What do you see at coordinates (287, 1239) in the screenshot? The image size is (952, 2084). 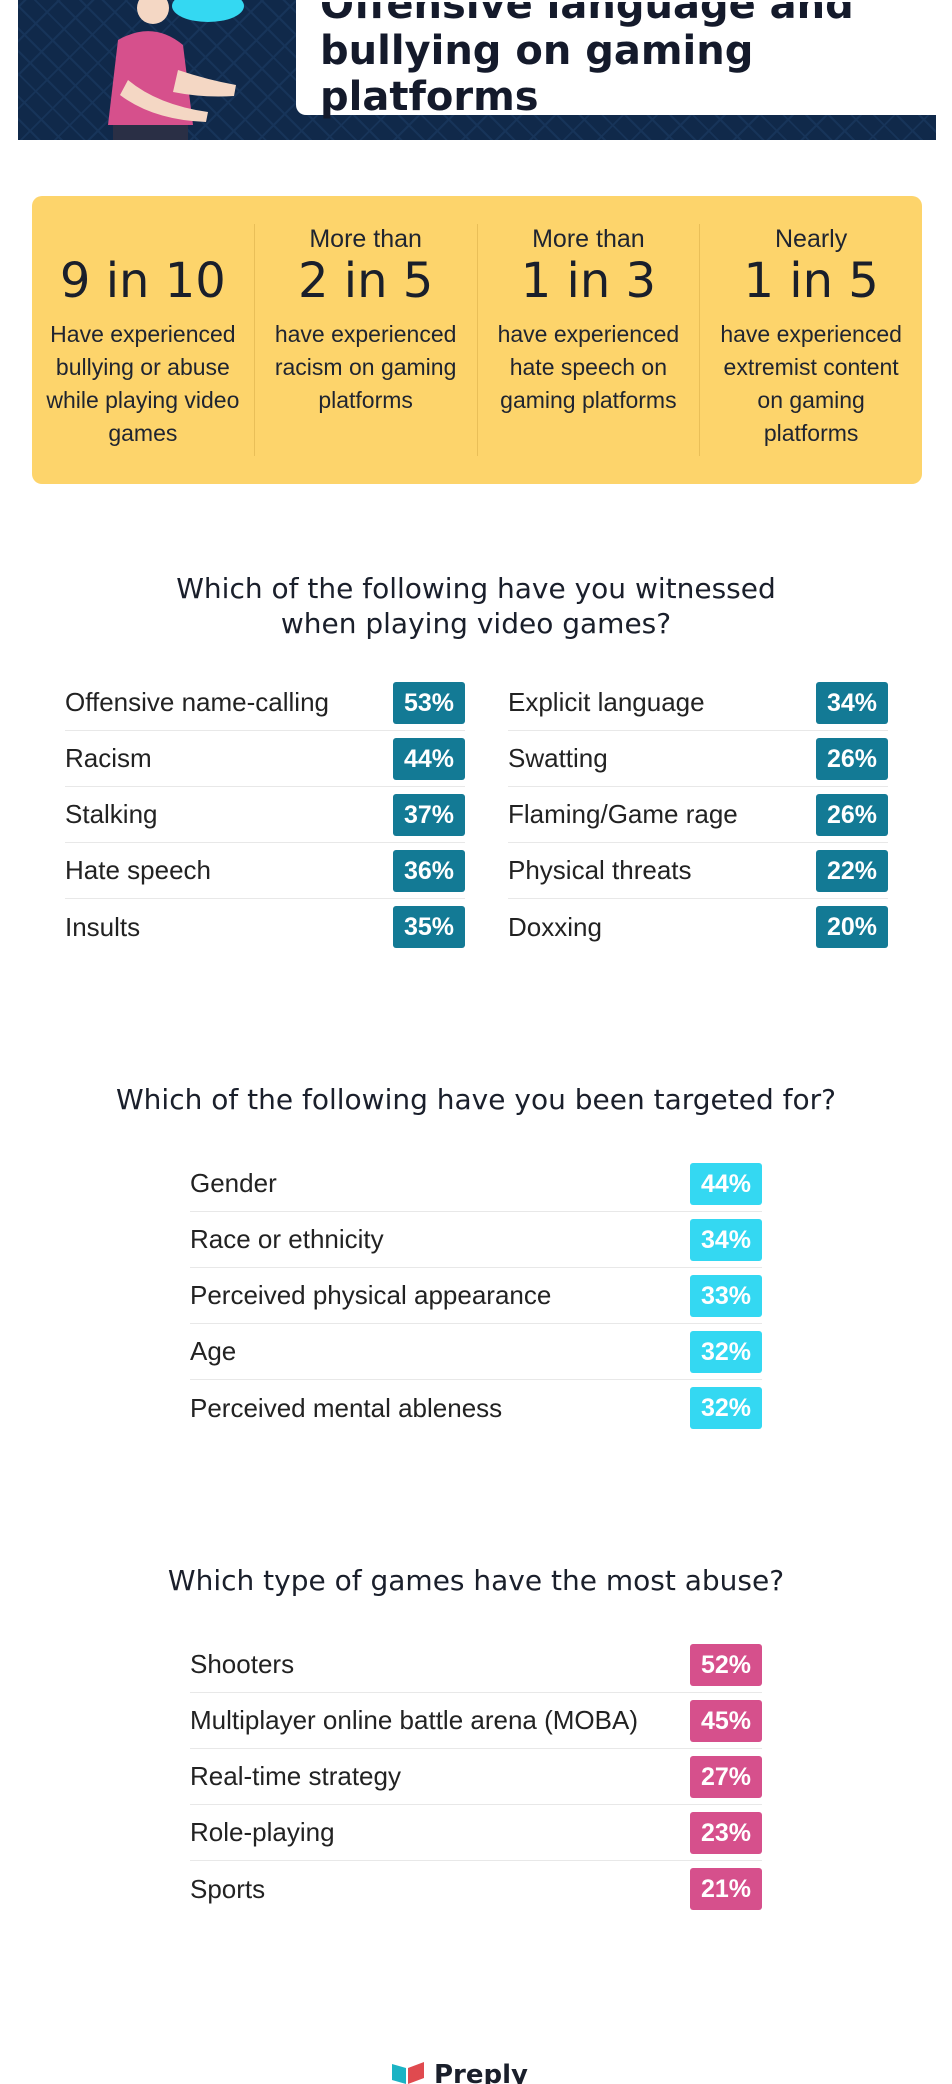 I see `item-label: Race or ethnicity` at bounding box center [287, 1239].